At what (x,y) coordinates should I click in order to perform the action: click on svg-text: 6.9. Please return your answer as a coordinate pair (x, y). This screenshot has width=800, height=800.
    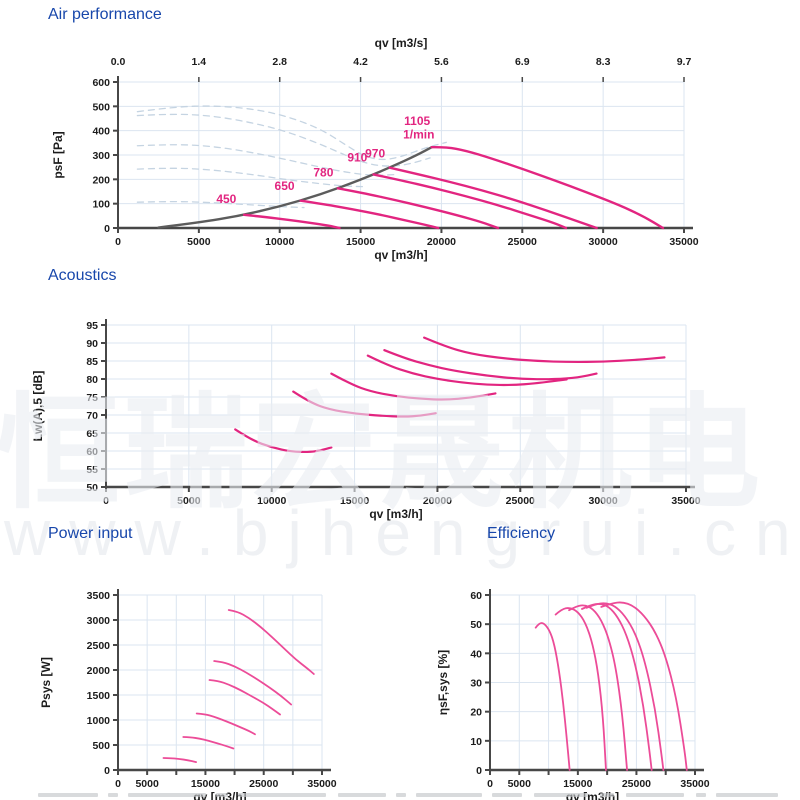
    Looking at the image, I should click on (522, 62).